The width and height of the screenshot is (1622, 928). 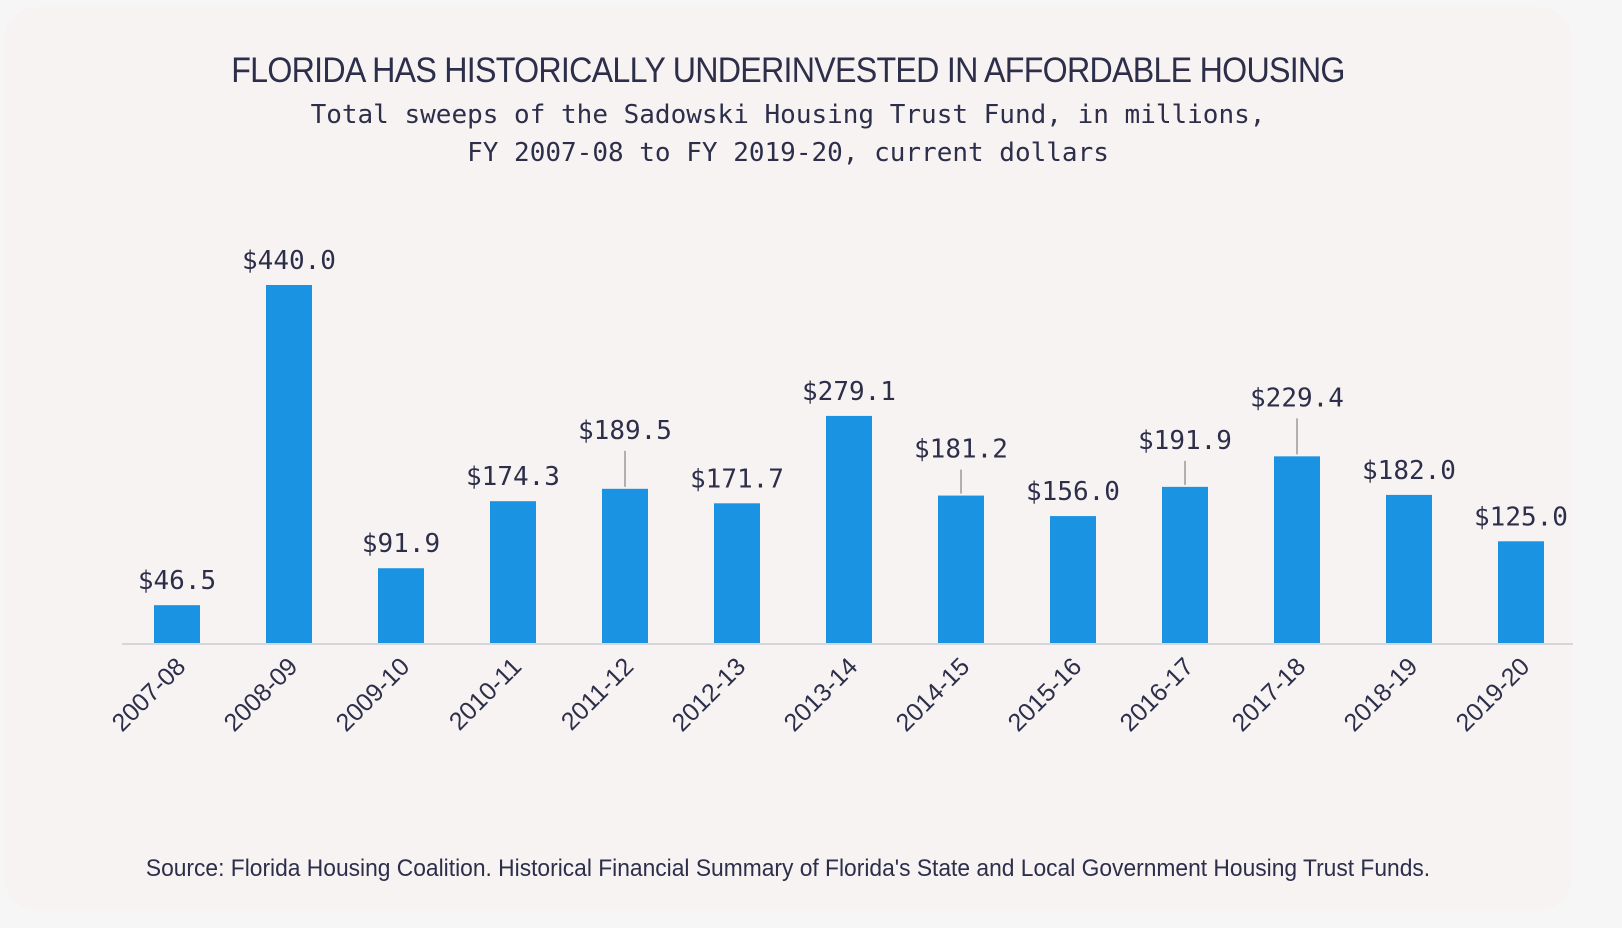 What do you see at coordinates (961, 450) in the screenshot?
I see `data-label-2014-15: $181.2` at bounding box center [961, 450].